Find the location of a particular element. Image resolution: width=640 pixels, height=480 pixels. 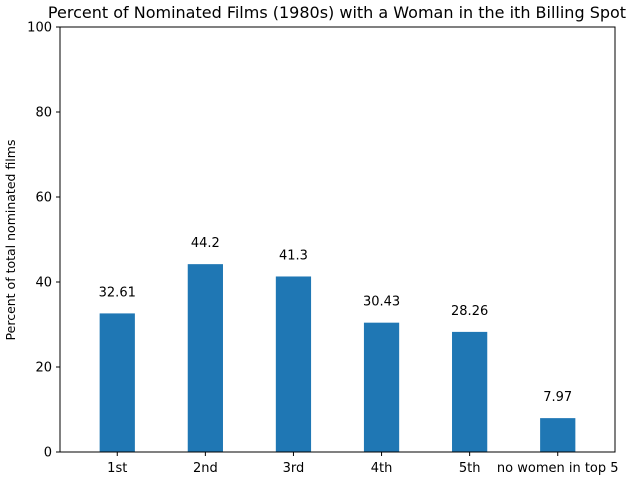

bar-value-label-2: 41.3 is located at coordinates (293, 255).